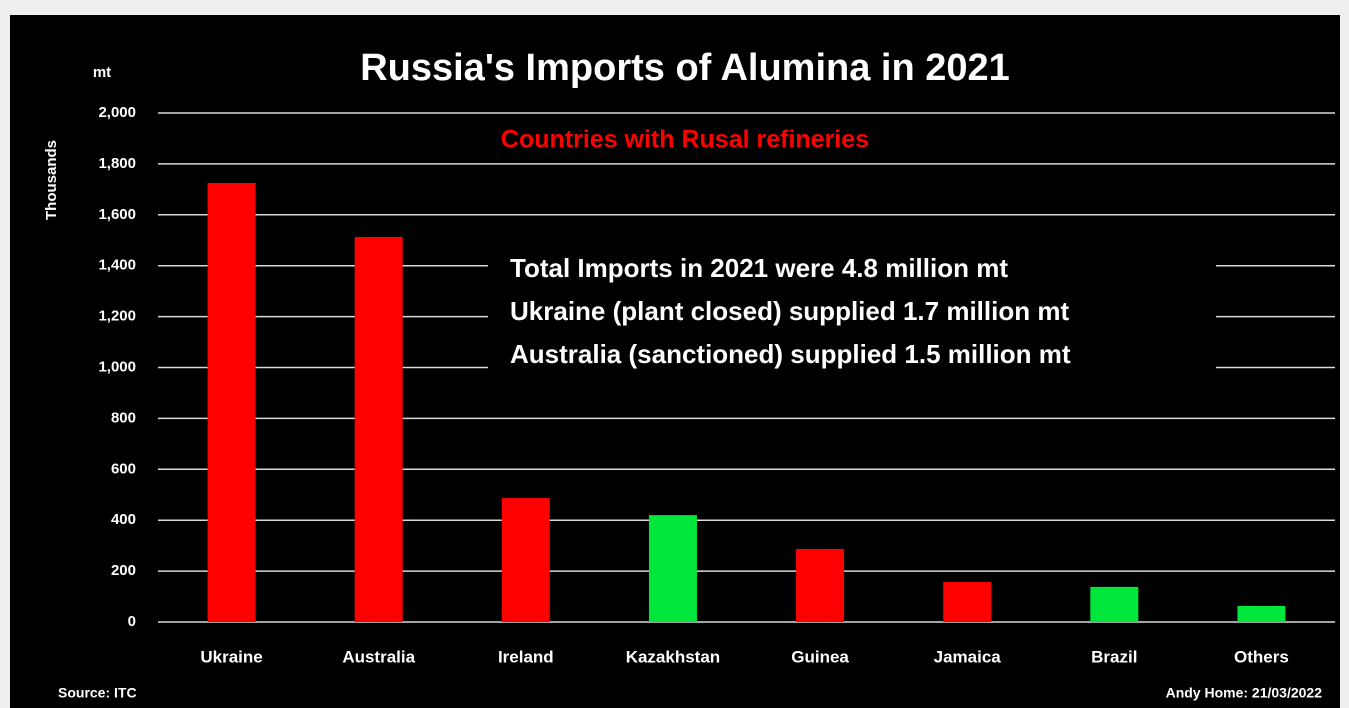 Image resolution: width=1349 pixels, height=708 pixels. Describe the element at coordinates (117, 265) in the screenshot. I see `y-tick-label: 1,400` at that location.